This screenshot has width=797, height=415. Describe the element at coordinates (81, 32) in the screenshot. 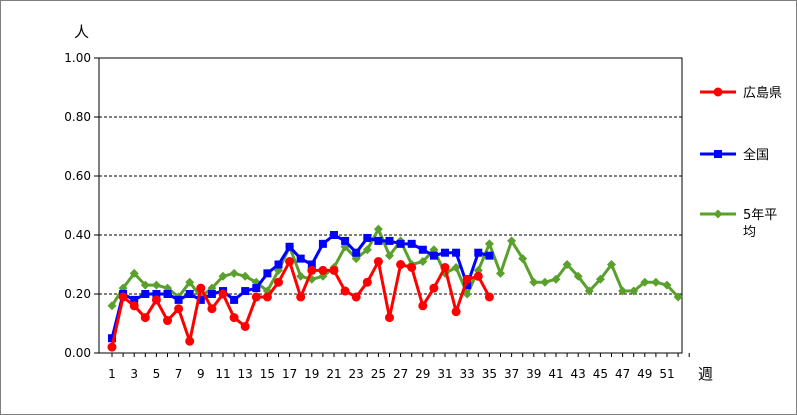

I see `y-axis-label: 人` at that location.